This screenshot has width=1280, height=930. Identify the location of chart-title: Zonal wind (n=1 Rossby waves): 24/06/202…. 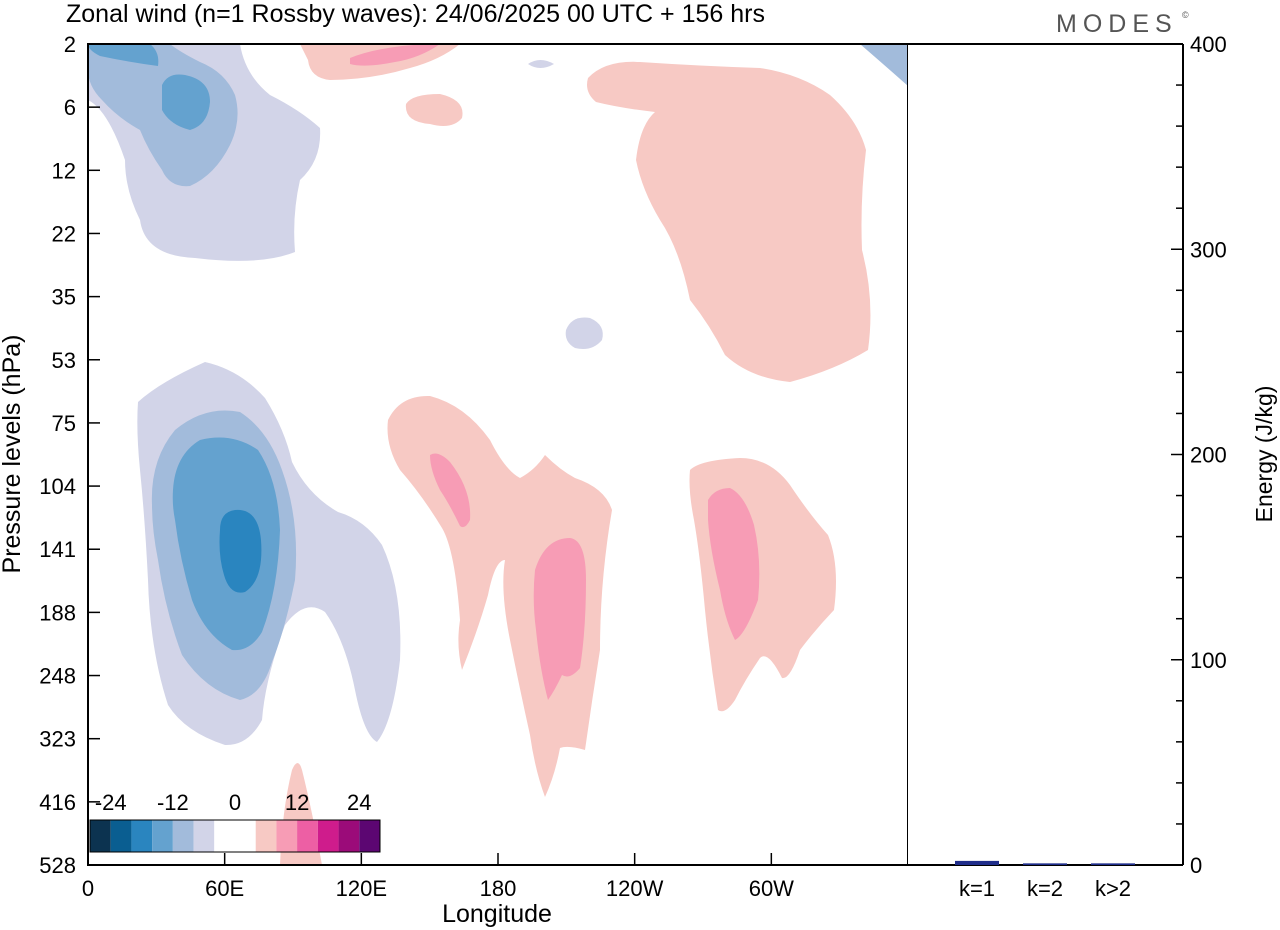
(415, 14).